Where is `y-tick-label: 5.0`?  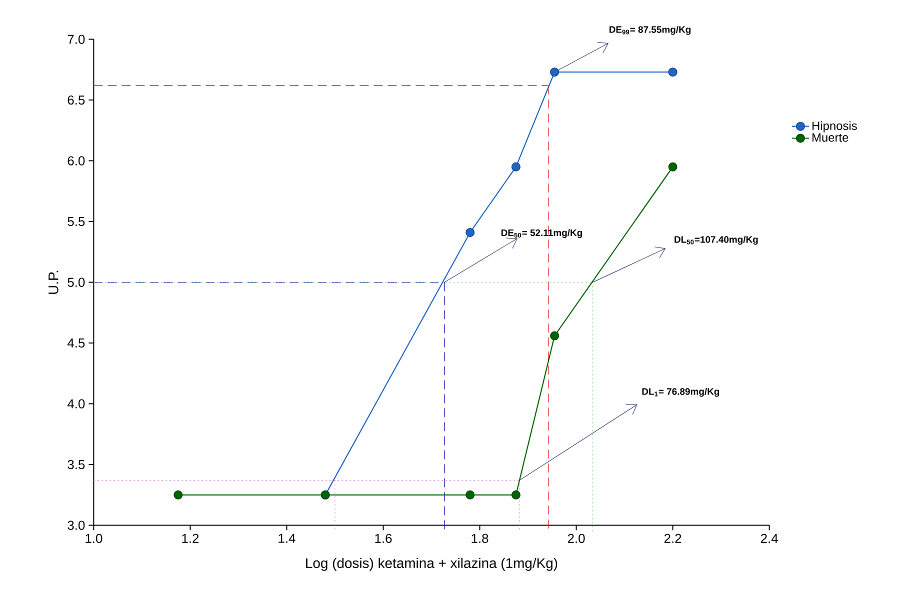 y-tick-label: 5.0 is located at coordinates (76, 282).